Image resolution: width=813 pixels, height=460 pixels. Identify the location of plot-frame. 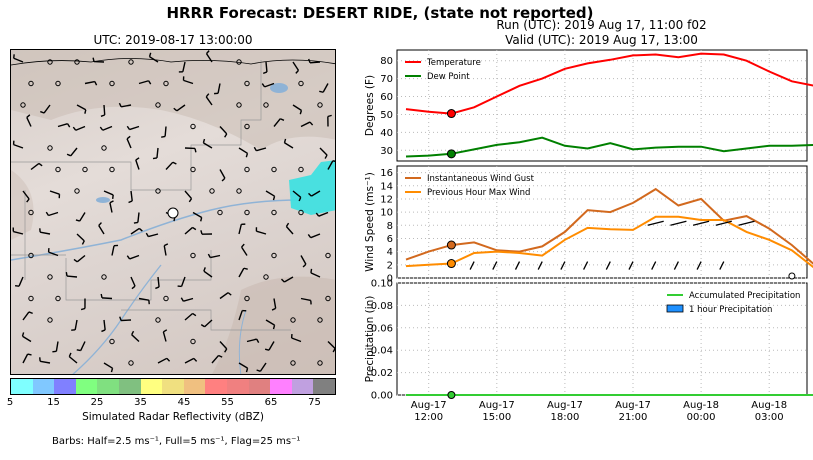
(602, 339).